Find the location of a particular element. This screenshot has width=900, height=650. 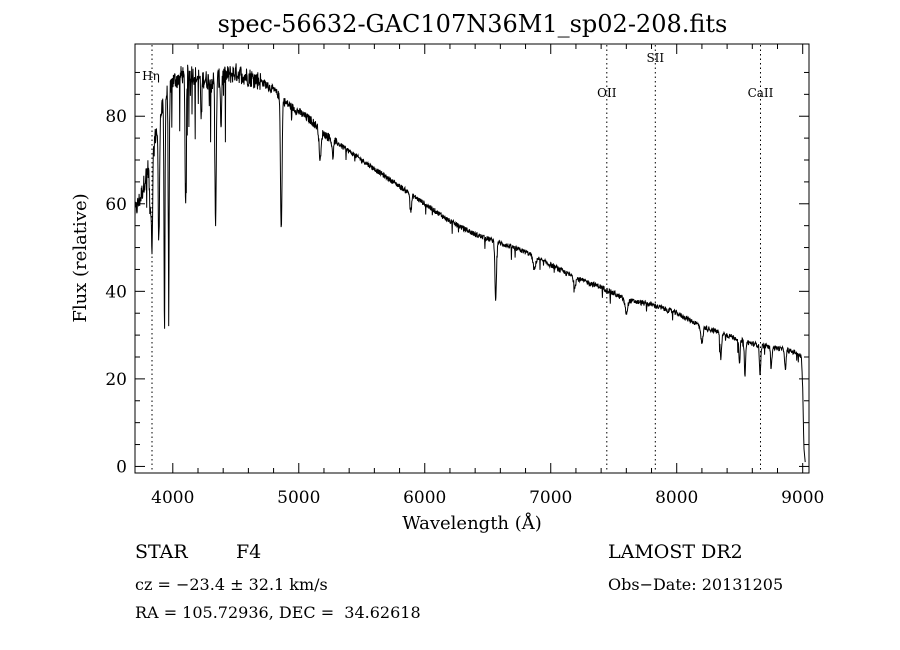

chart-title: spec-56632-GAC107N36M1_sp02-208.fits is located at coordinates (472, 24).